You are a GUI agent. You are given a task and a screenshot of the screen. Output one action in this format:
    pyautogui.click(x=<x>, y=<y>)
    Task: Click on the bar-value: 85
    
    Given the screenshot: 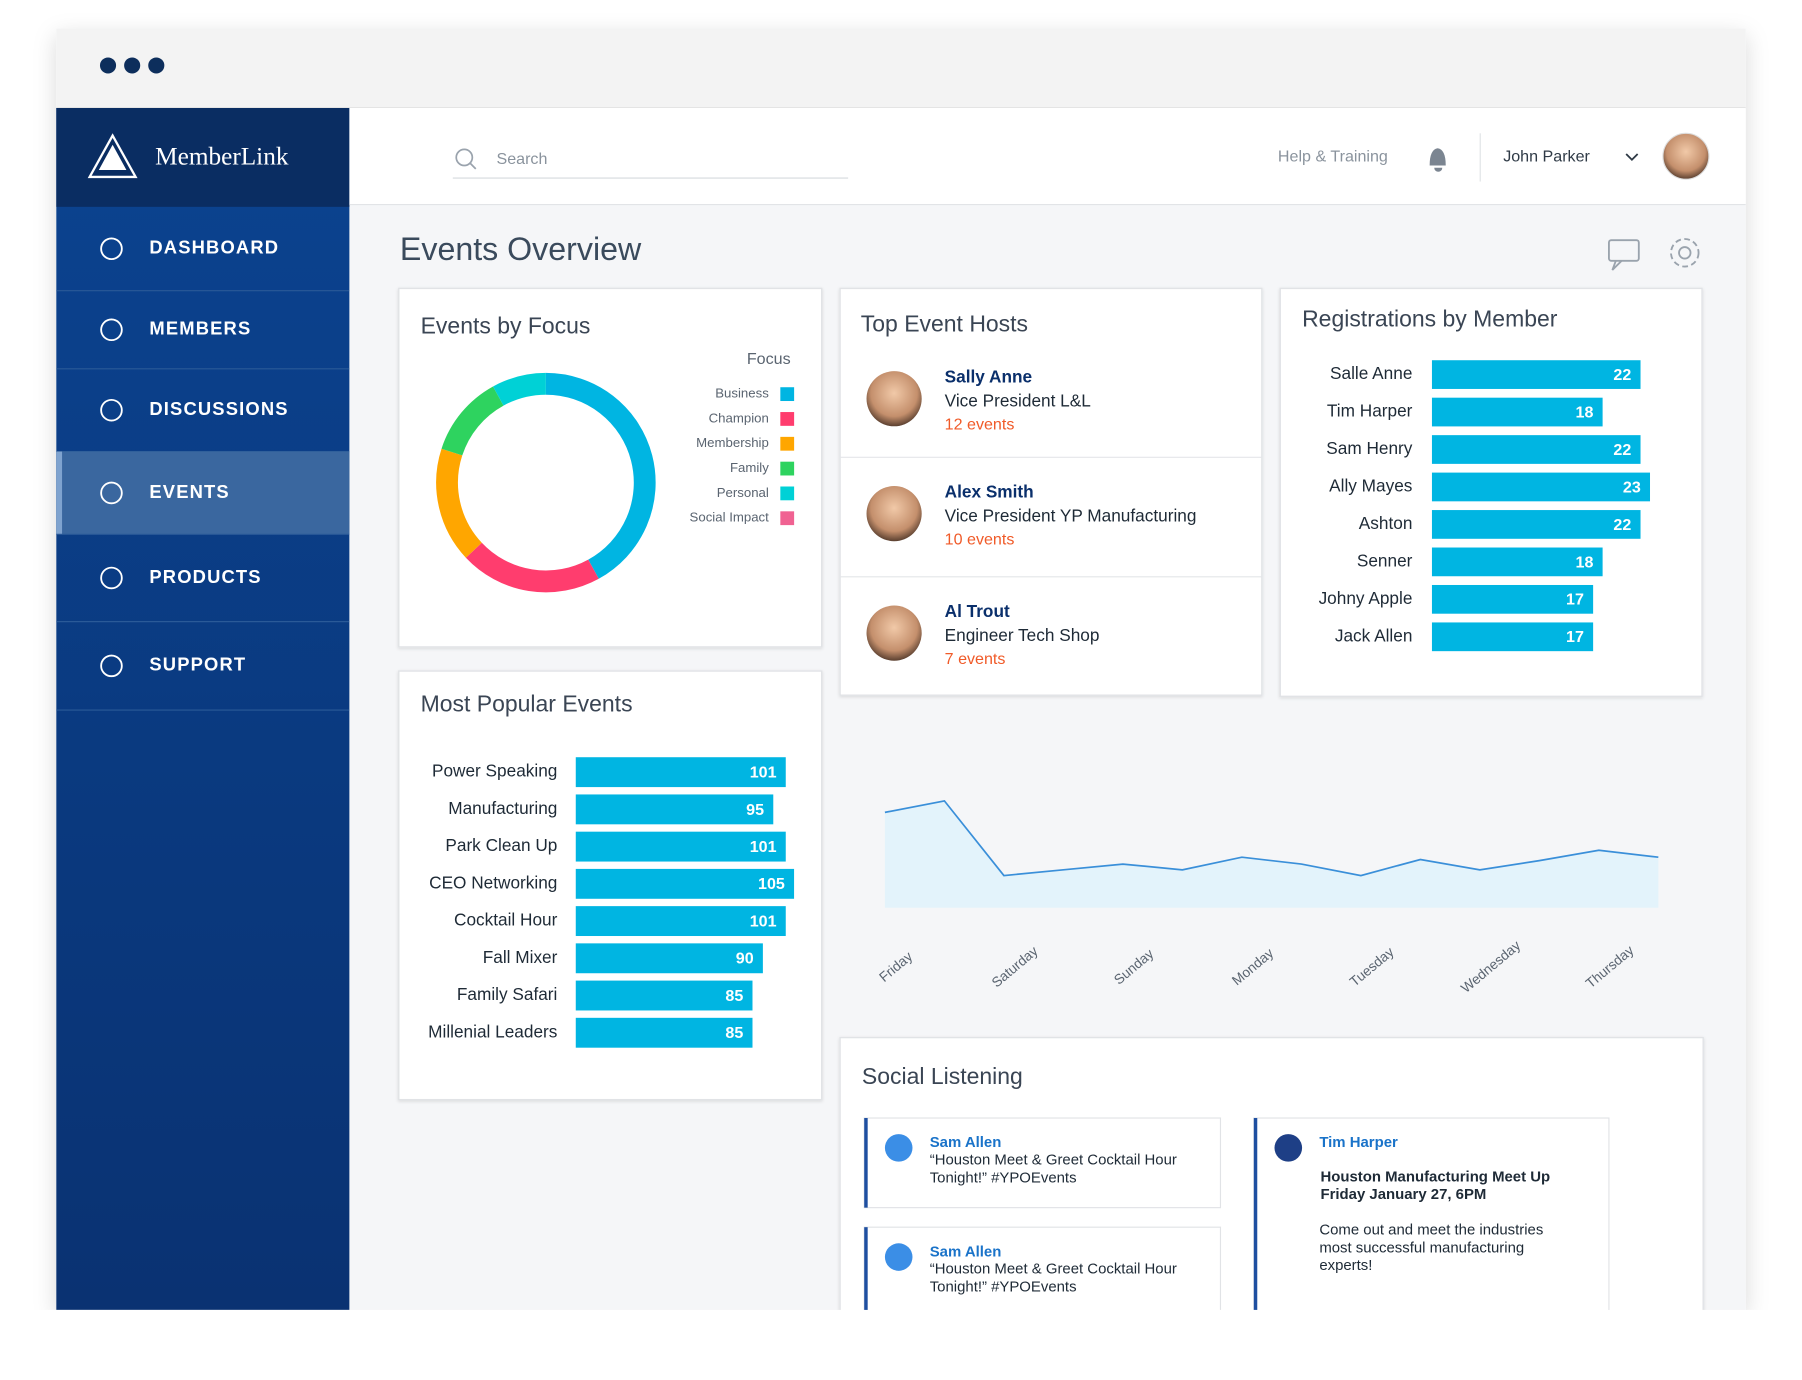 What is the action you would take?
    pyautogui.click(x=734, y=996)
    